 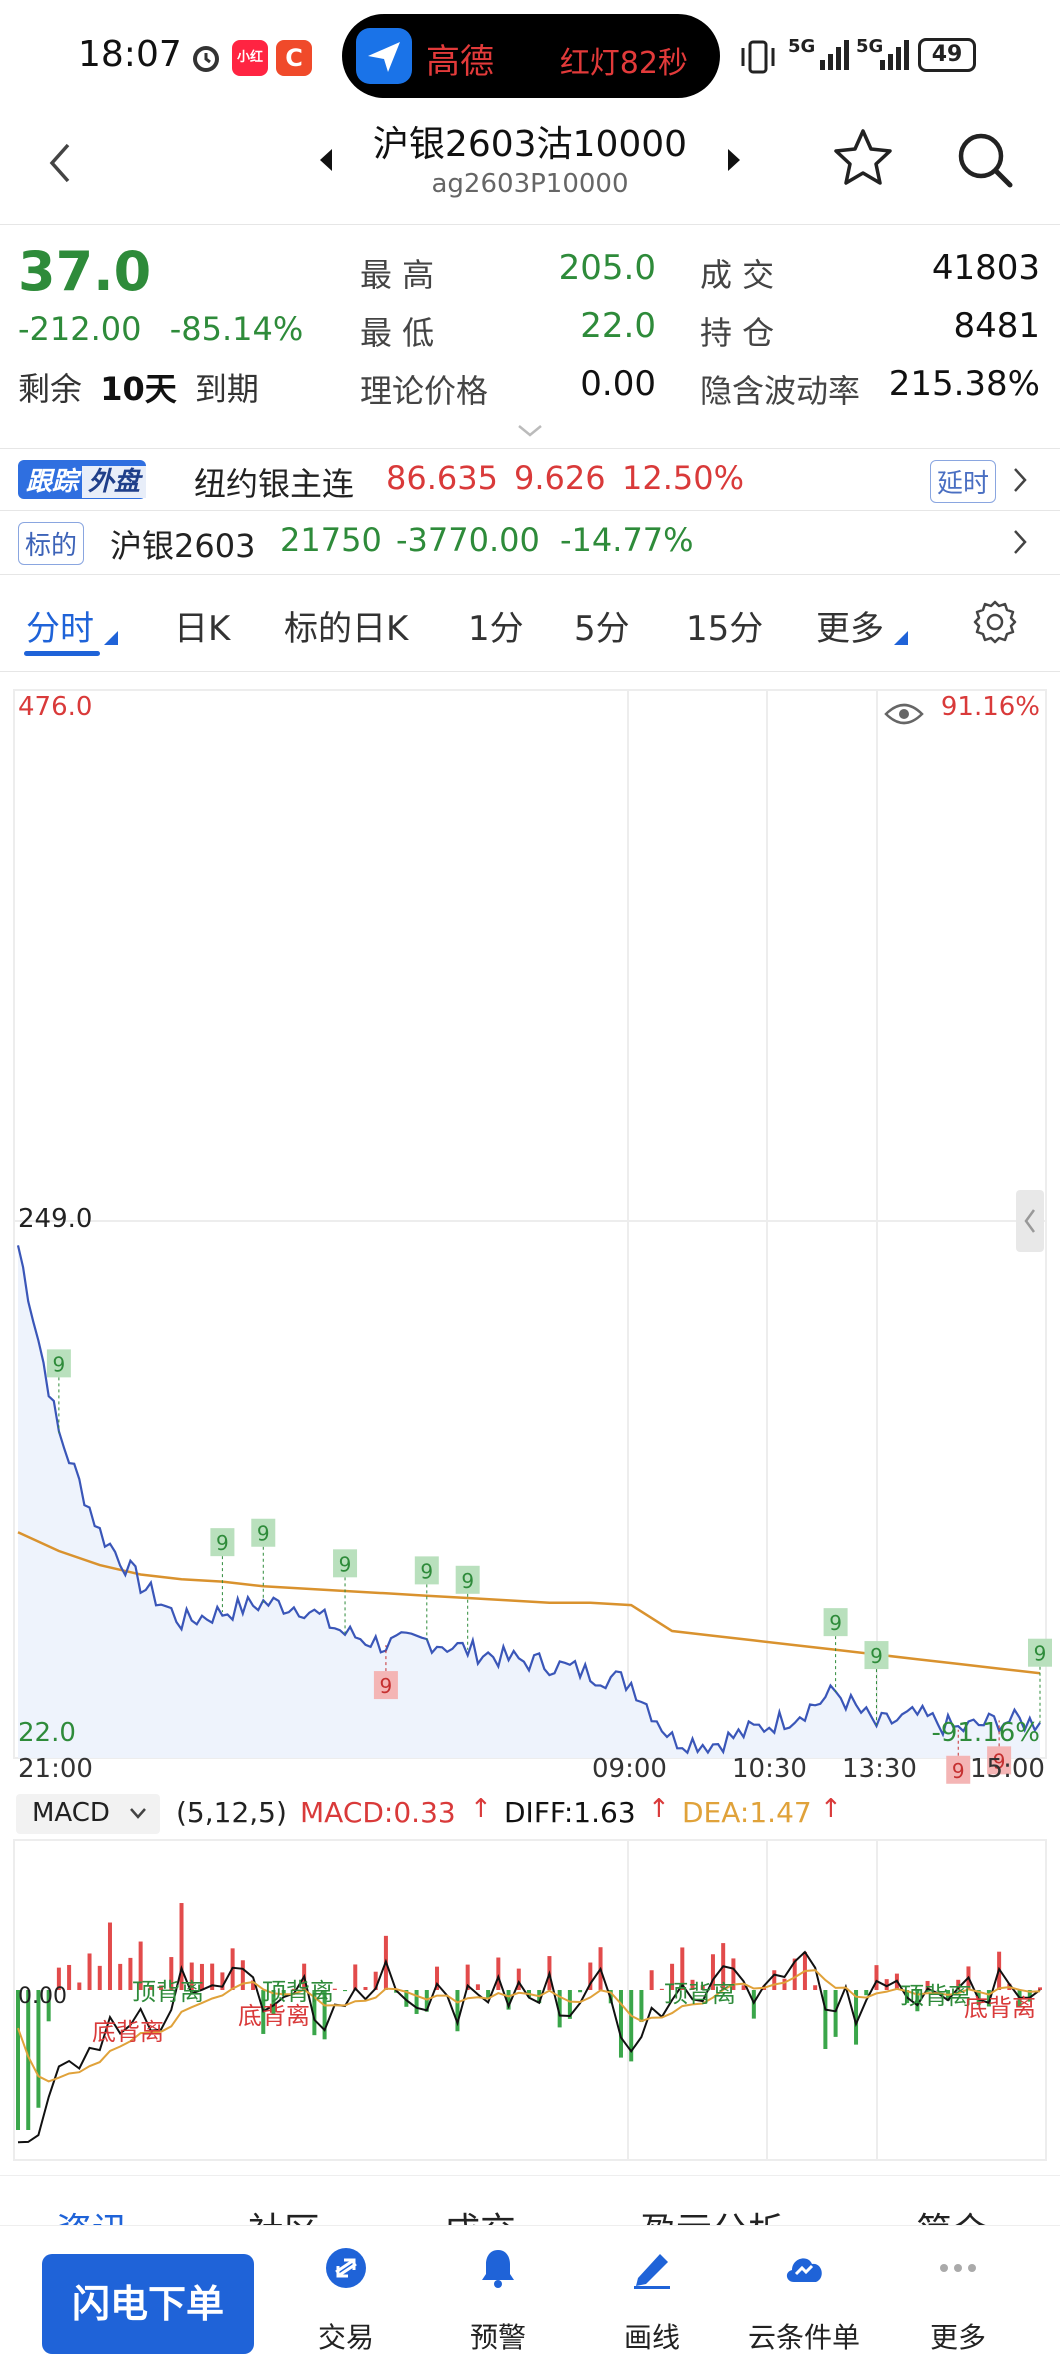 What do you see at coordinates (863, 158) in the screenshot?
I see `star-icon` at bounding box center [863, 158].